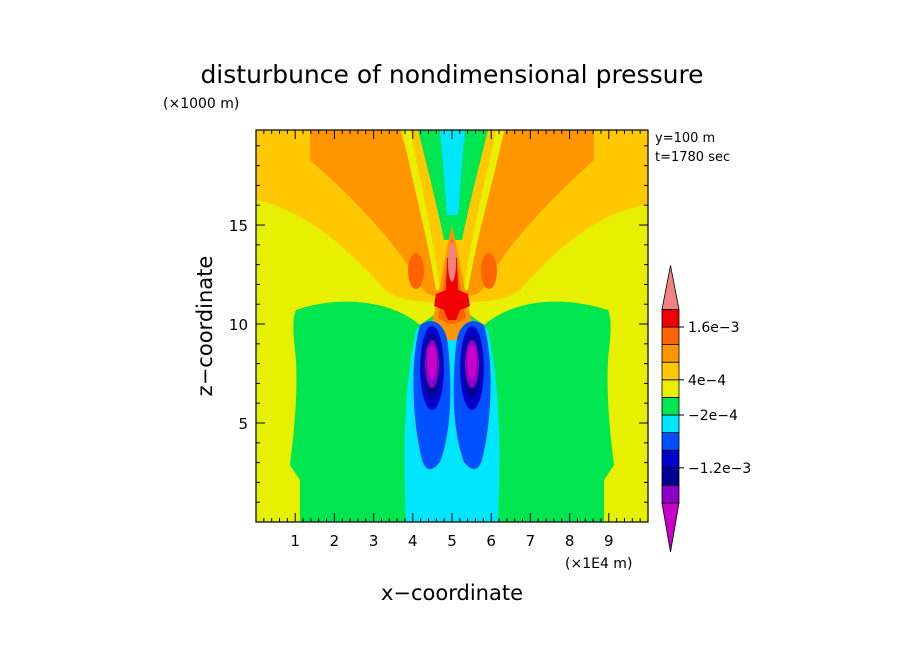  Describe the element at coordinates (707, 381) in the screenshot. I see `colorbar-label: 4e−4` at that location.